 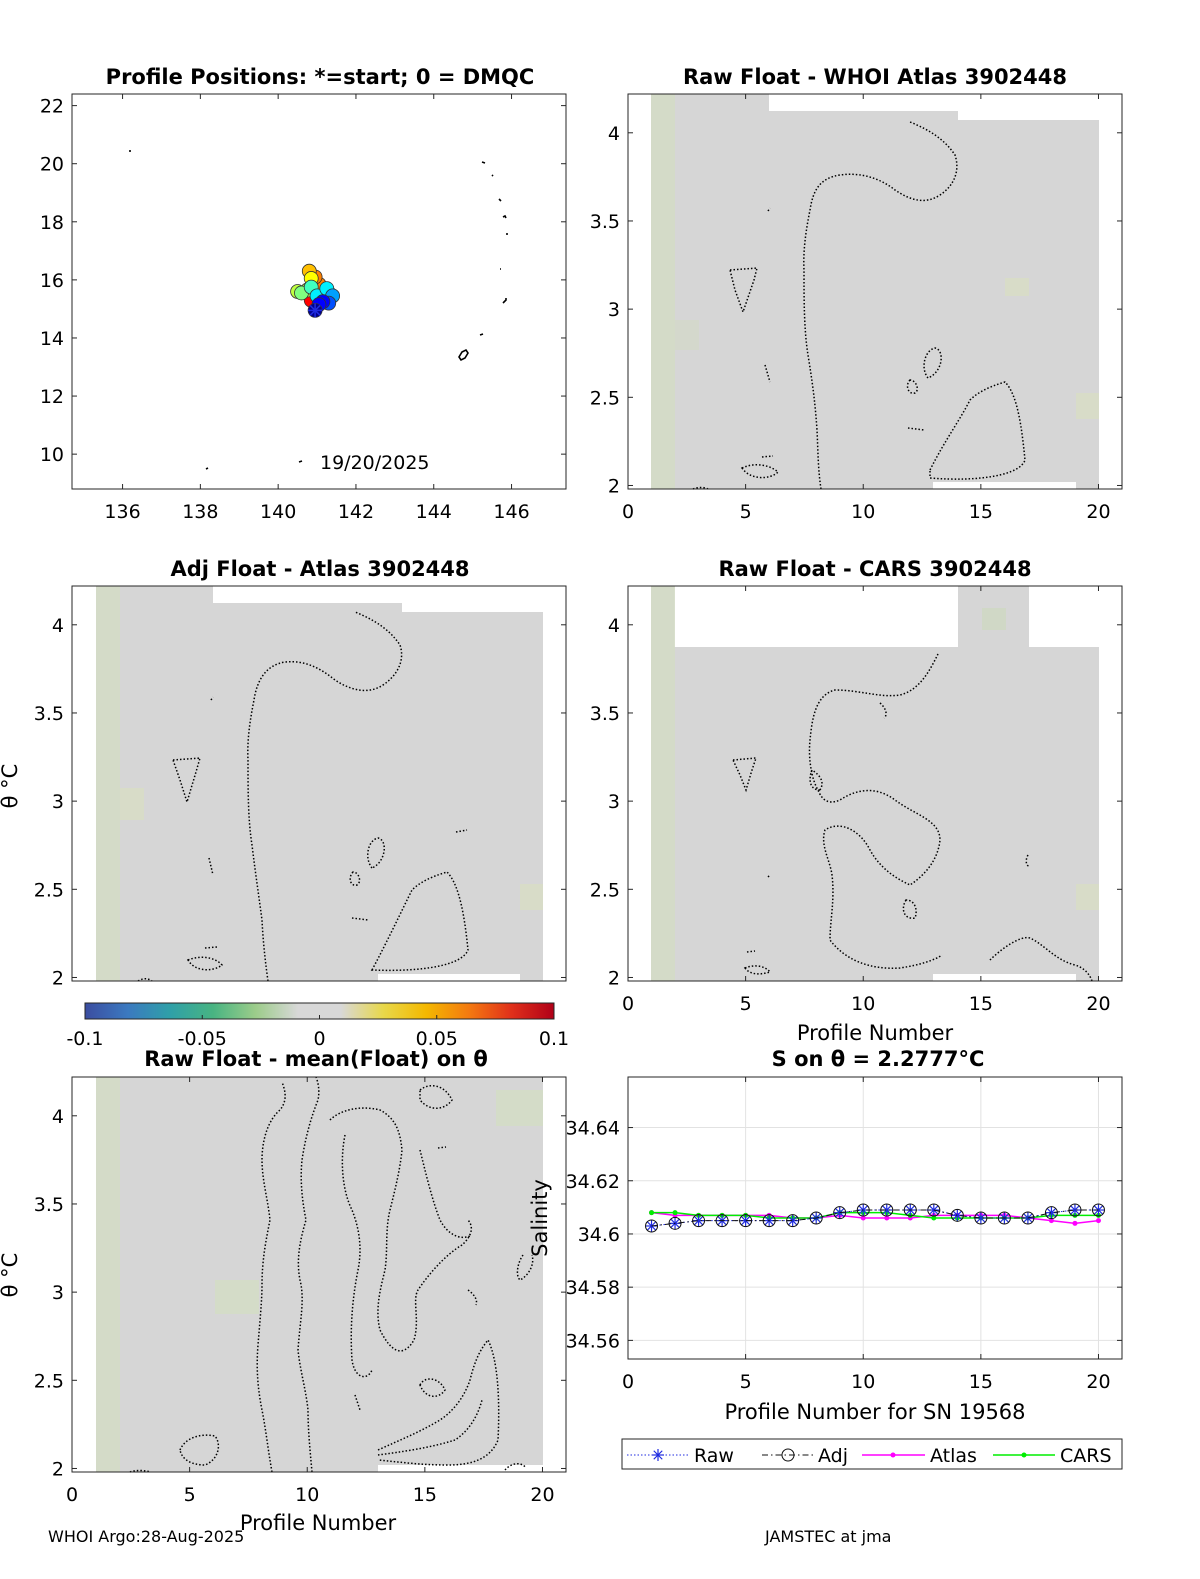 I want to click on salinity-xtick-label: 15, so click(x=981, y=1382).